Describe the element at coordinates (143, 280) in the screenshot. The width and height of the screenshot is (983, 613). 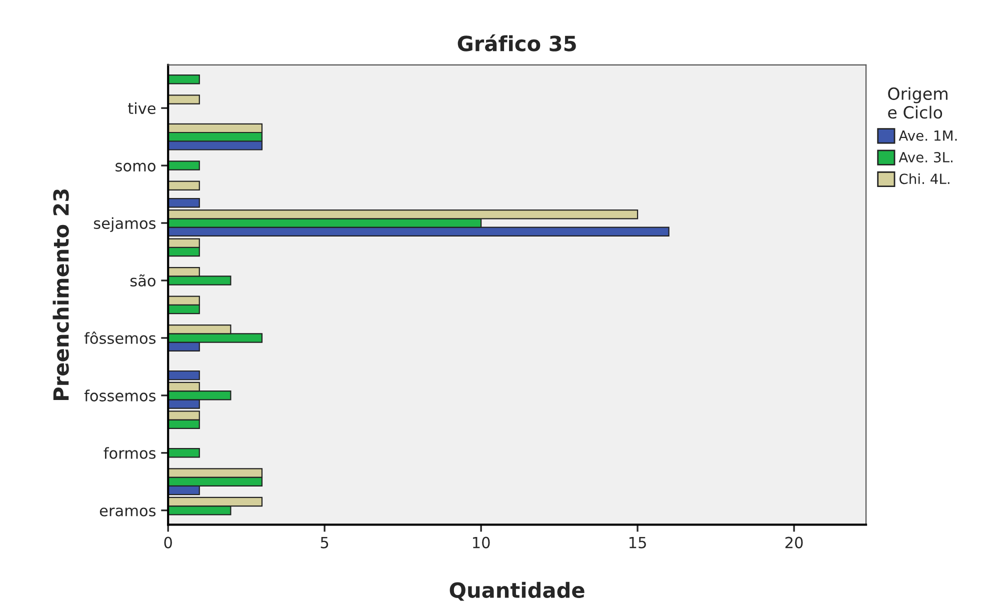
I see `y-tick-label: são` at that location.